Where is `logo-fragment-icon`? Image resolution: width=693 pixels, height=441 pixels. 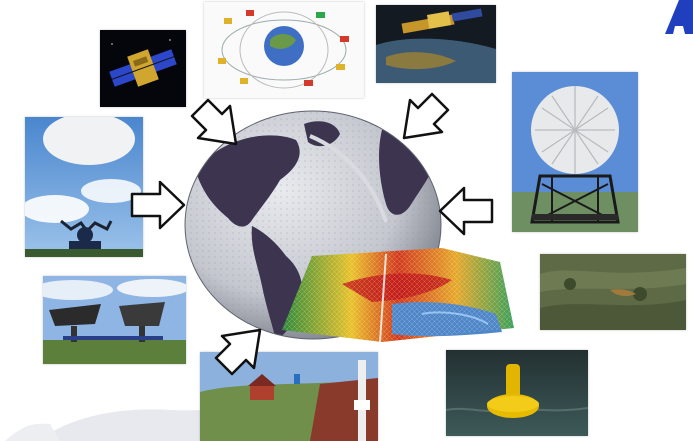
logo-fragment-icon is located at coordinates (679, 17).